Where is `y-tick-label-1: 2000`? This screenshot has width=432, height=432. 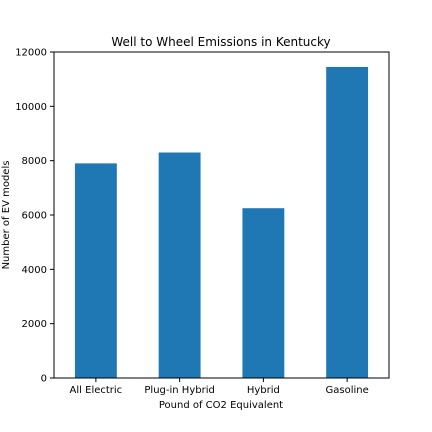
y-tick-label-1: 2000 is located at coordinates (34, 324).